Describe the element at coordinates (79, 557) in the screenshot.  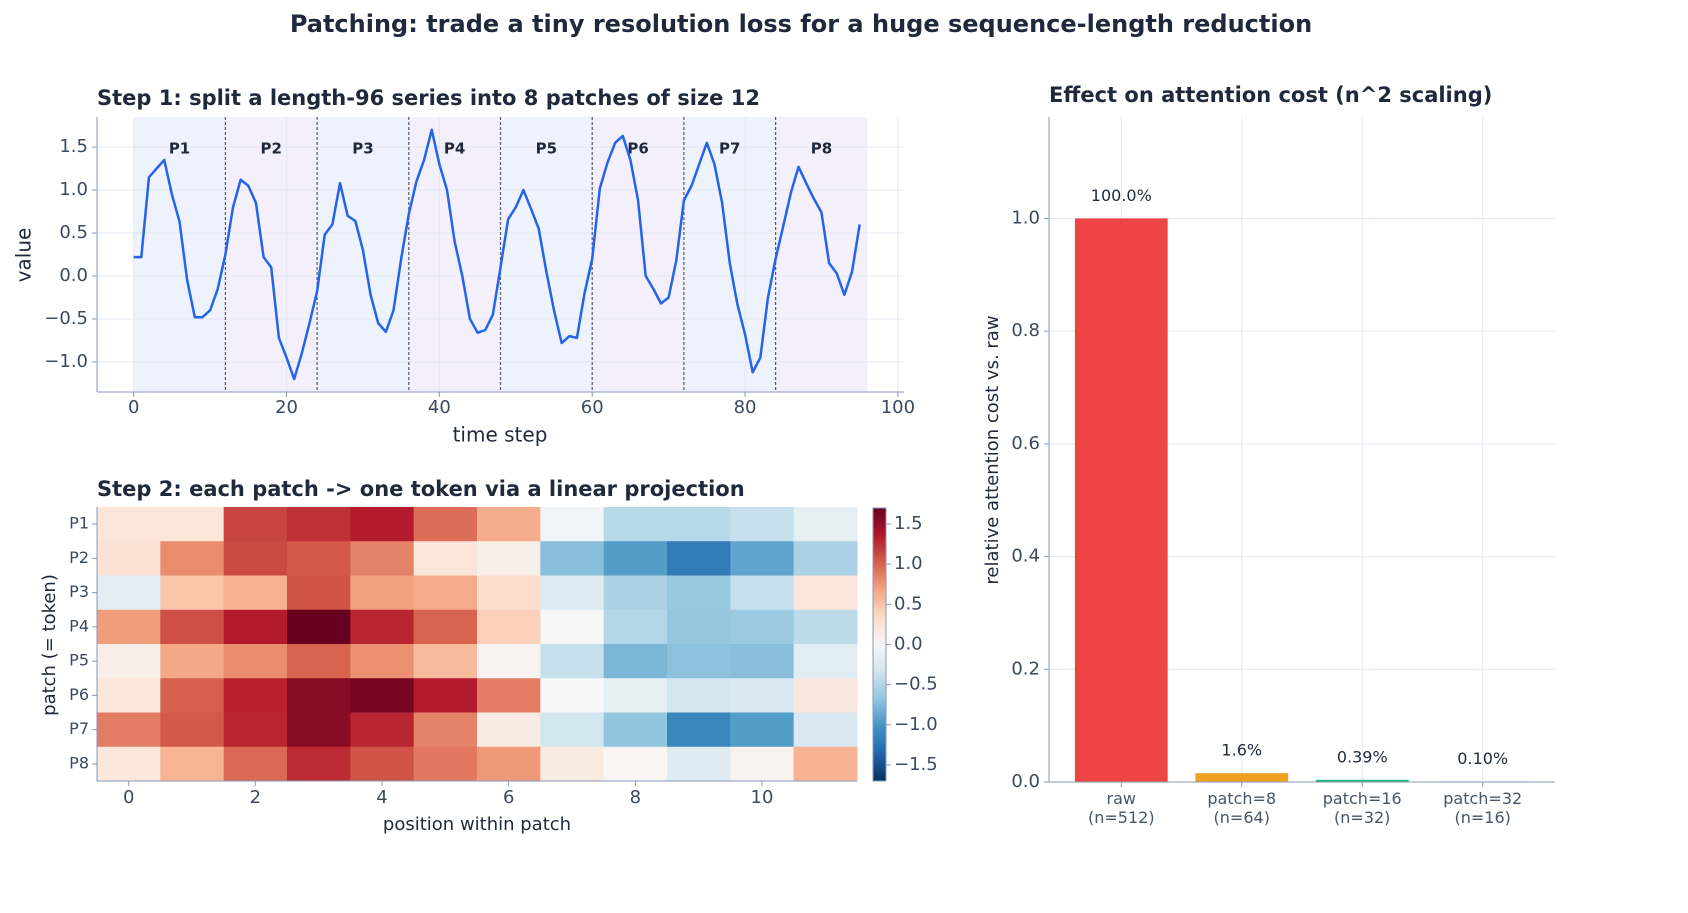
I see `y-tick-label: P2` at that location.